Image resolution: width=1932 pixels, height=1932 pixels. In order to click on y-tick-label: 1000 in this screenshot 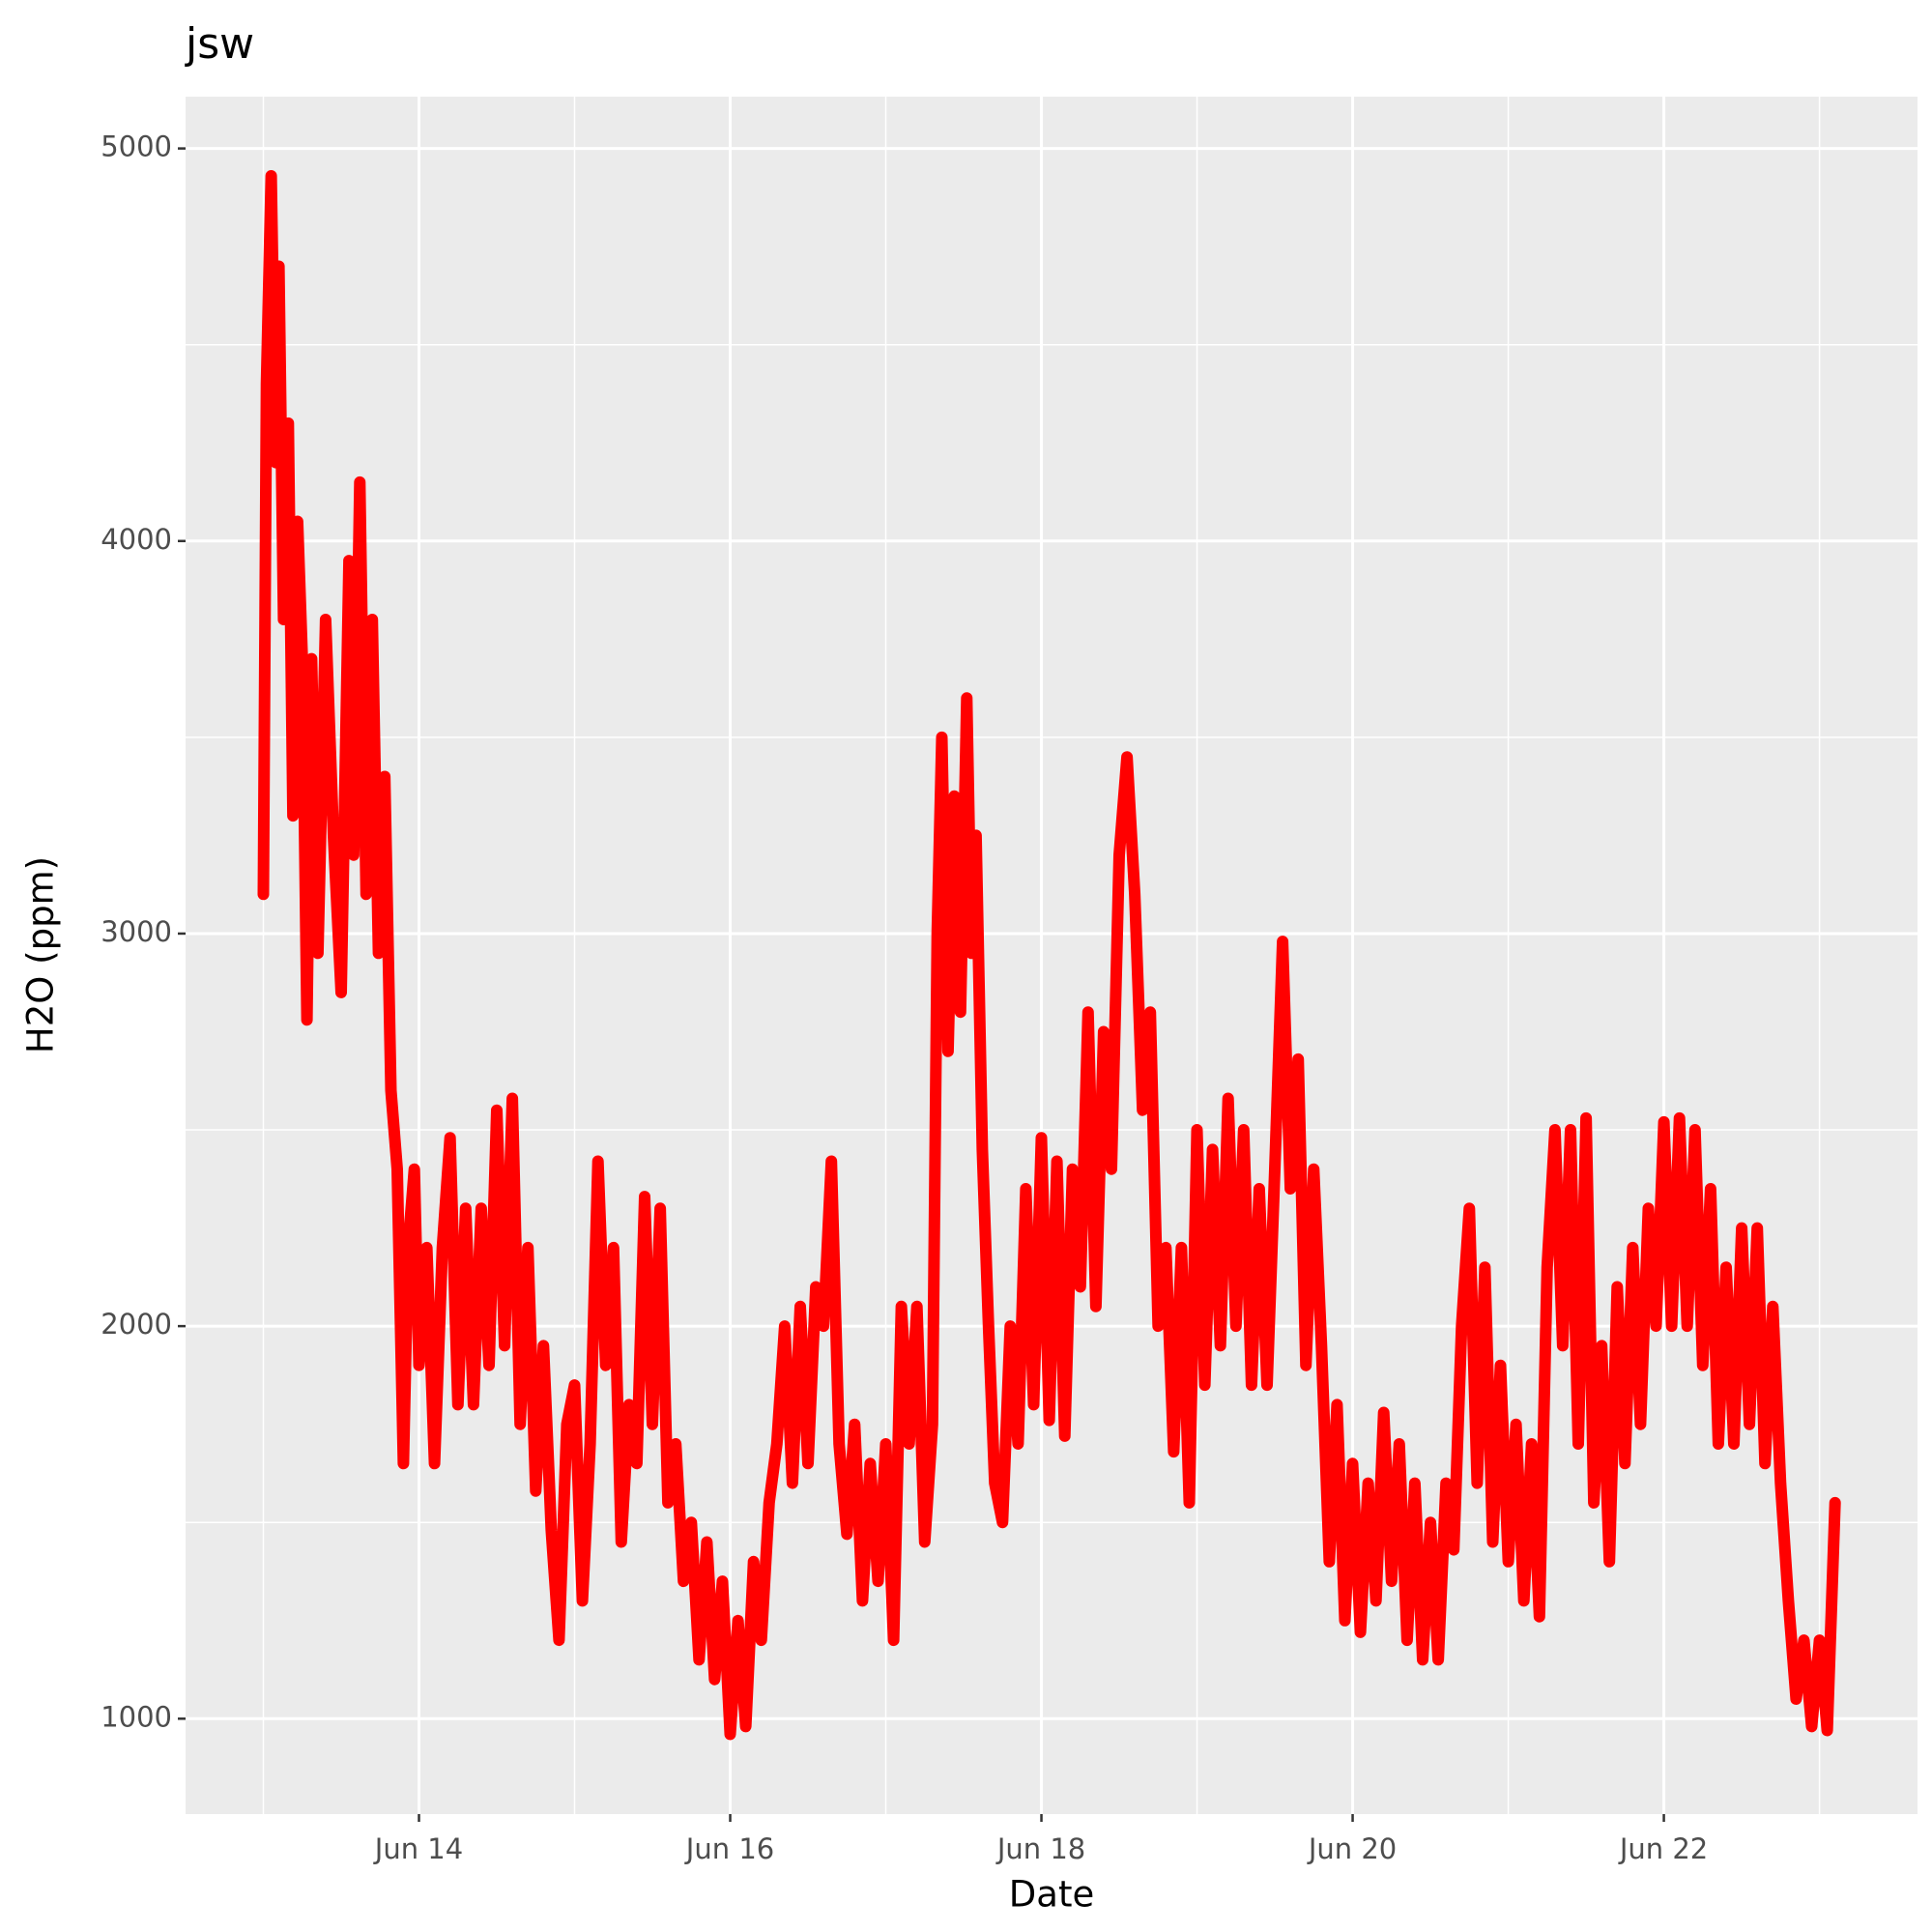, I will do `click(136, 1716)`.